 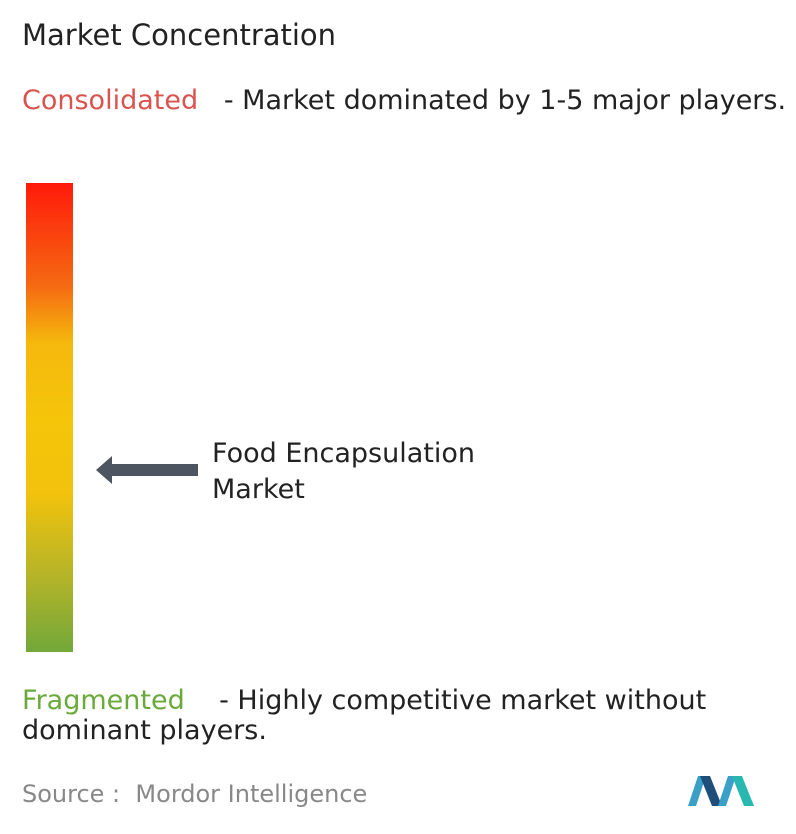 I want to click on title: Market Concentration, so click(x=179, y=35).